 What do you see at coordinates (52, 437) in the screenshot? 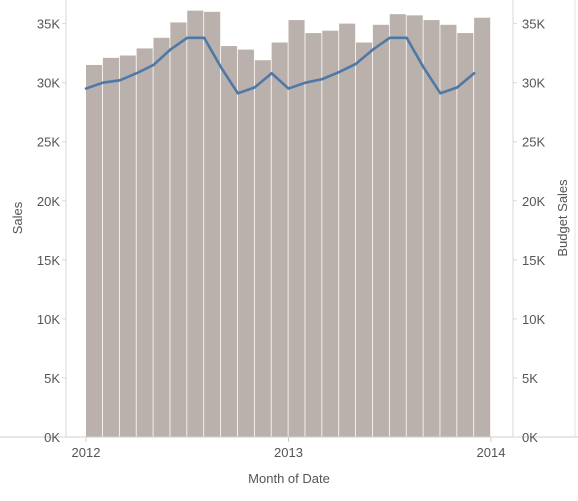
I see `left-tick-label: 0K` at bounding box center [52, 437].